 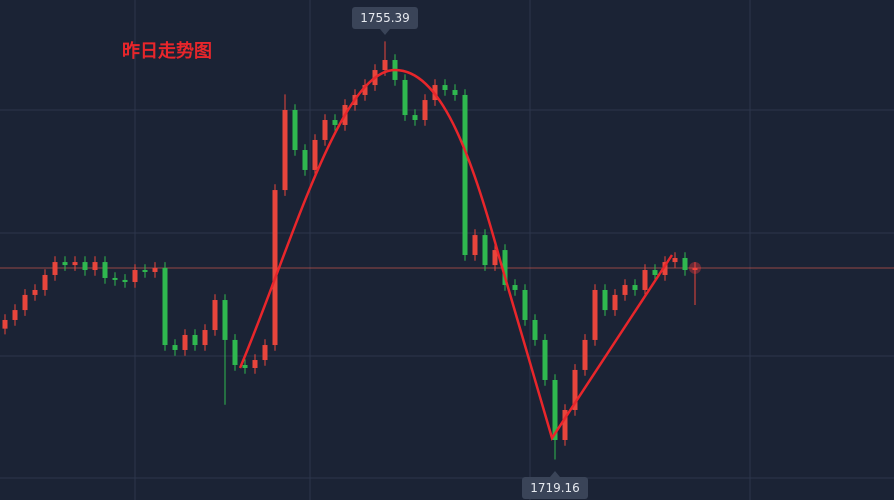 I want to click on price-tag: 1755.39, so click(x=385, y=18).